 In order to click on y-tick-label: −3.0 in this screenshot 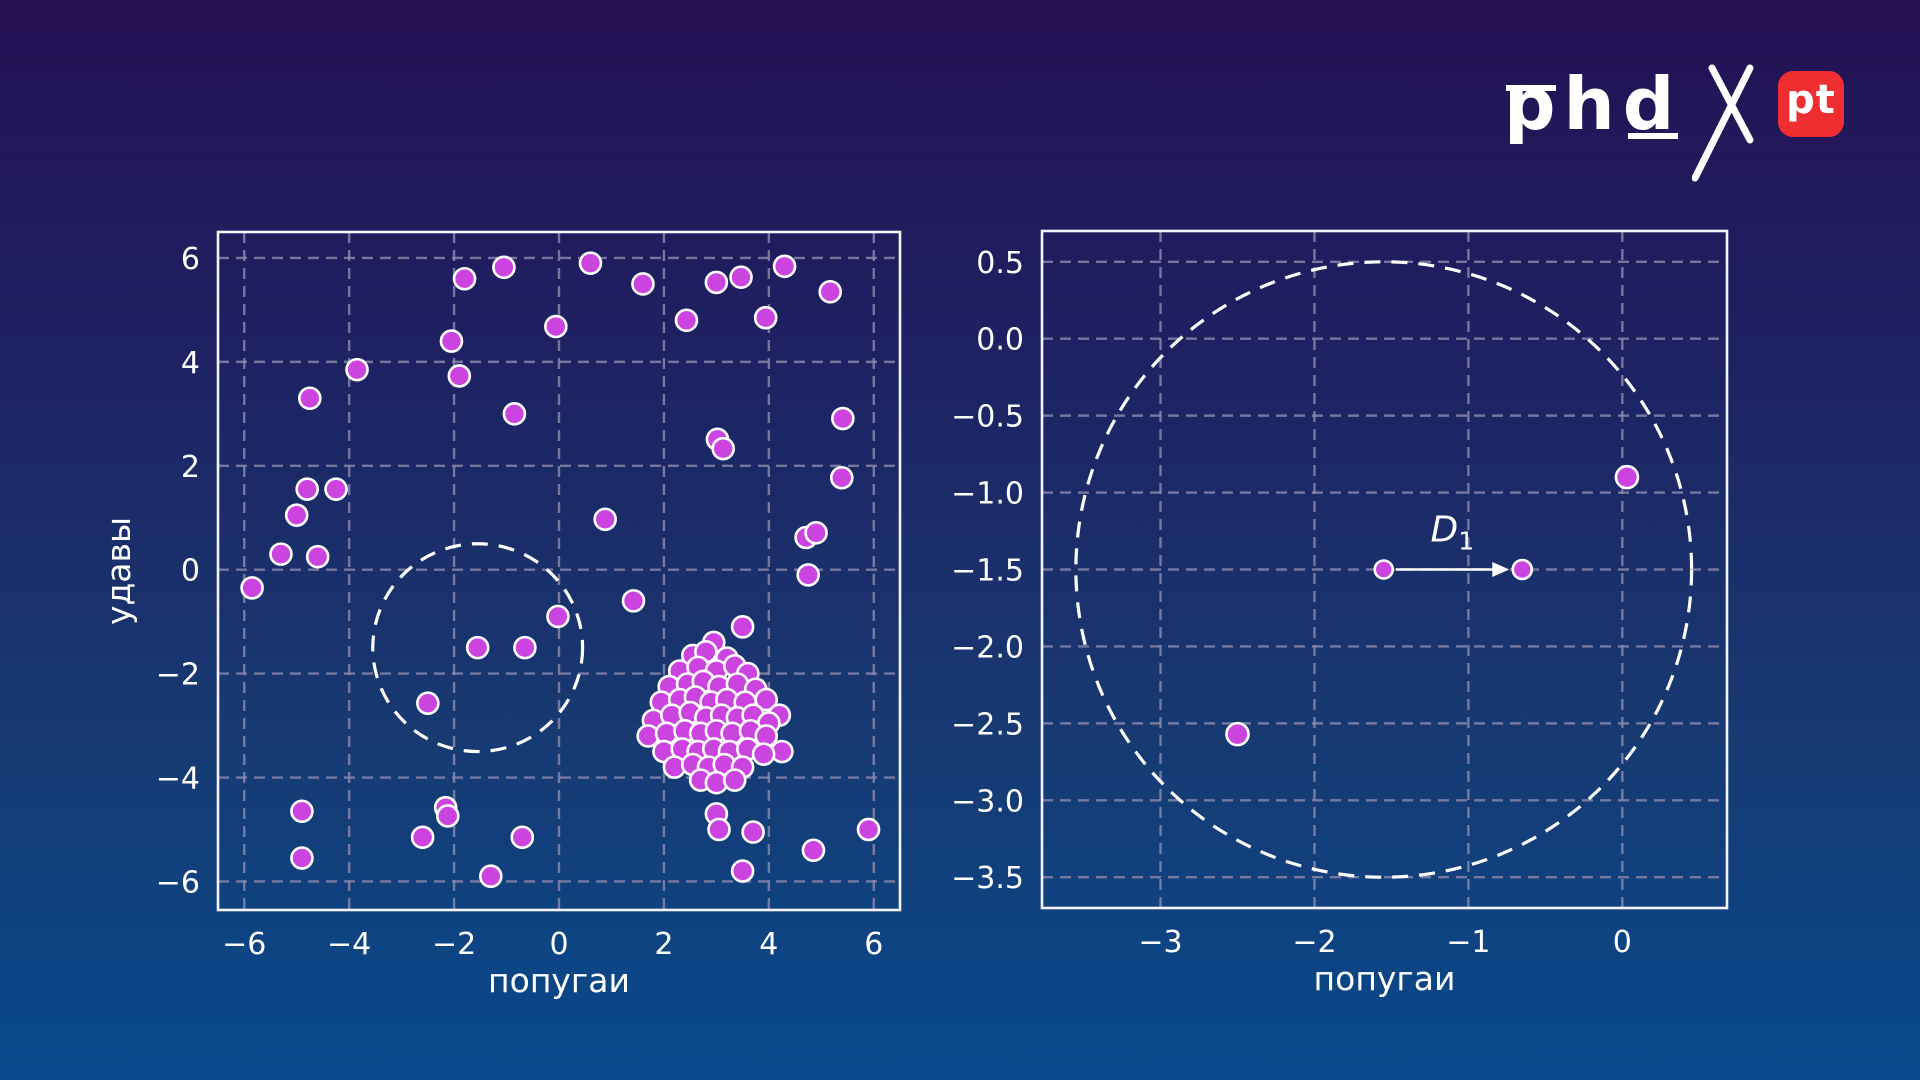, I will do `click(987, 801)`.